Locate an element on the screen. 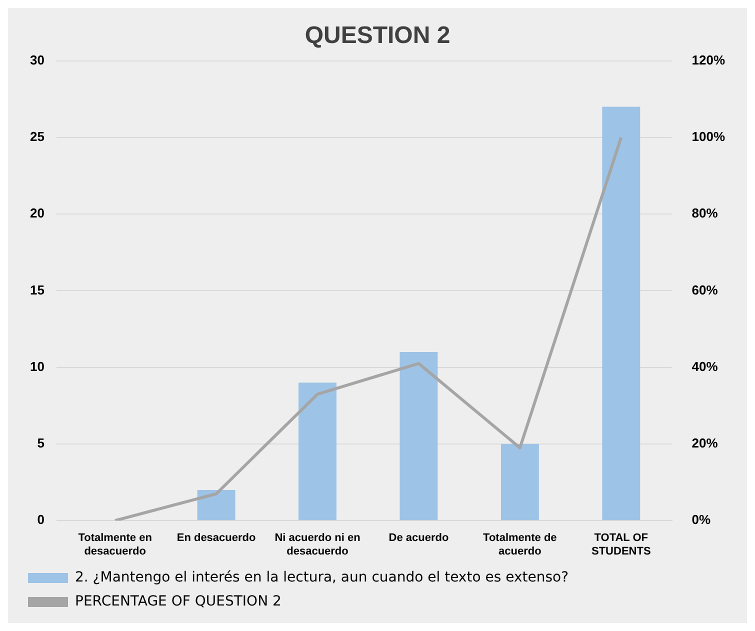 This screenshot has height=631, width=755. x-tick-label: Totalmente en desacuerdo is located at coordinates (115, 545).